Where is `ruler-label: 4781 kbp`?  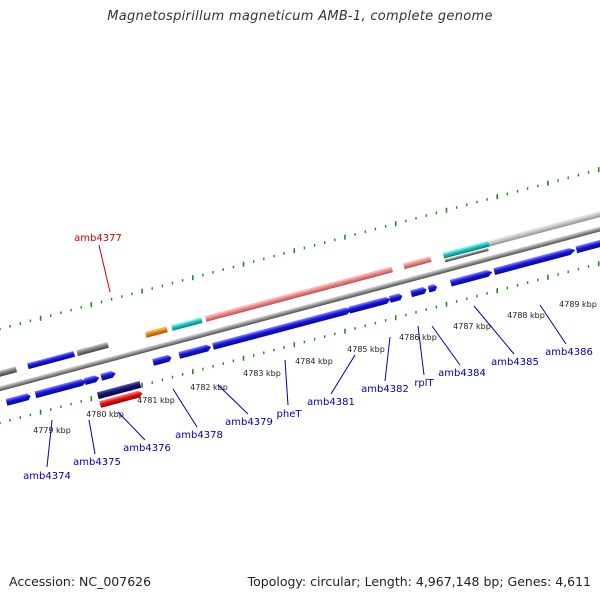
ruler-label: 4781 kbp is located at coordinates (156, 400).